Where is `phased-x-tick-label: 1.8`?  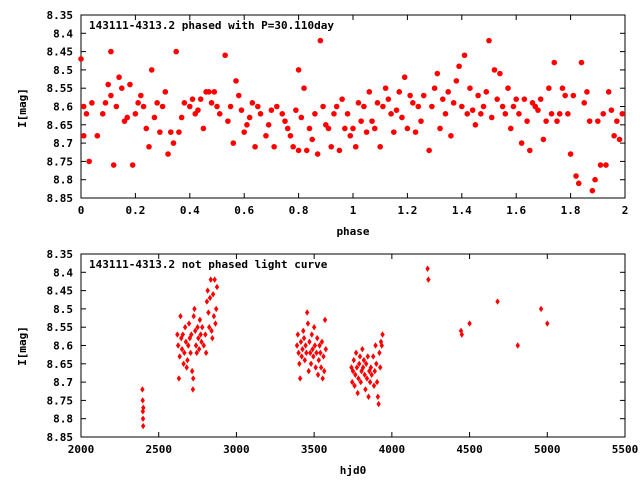 phased-x-tick-label: 1.8 is located at coordinates (571, 210).